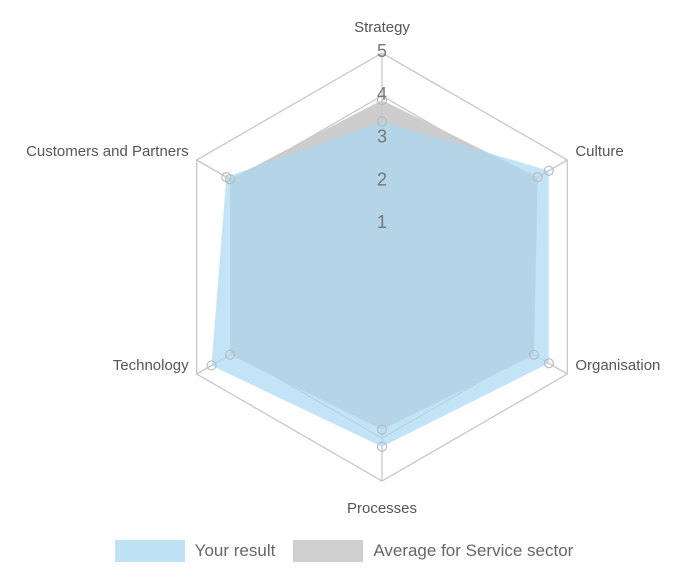 The image size is (688, 581). What do you see at coordinates (382, 508) in the screenshot?
I see `axis-label: Processes` at bounding box center [382, 508].